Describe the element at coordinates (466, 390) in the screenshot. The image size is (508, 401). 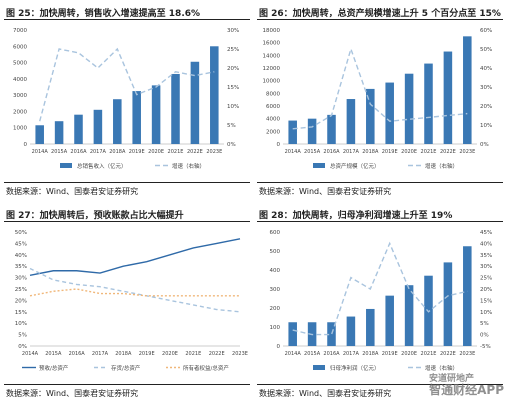
I see `watermark-main: 智通财经APP` at that location.